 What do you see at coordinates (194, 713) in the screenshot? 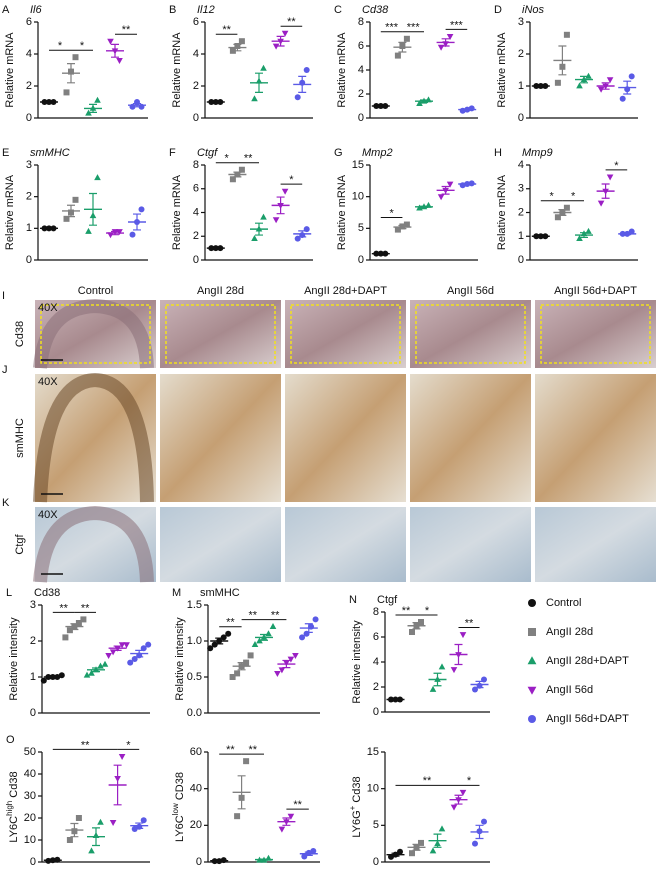
I see `y-tick-label: 0.0` at bounding box center [194, 713].